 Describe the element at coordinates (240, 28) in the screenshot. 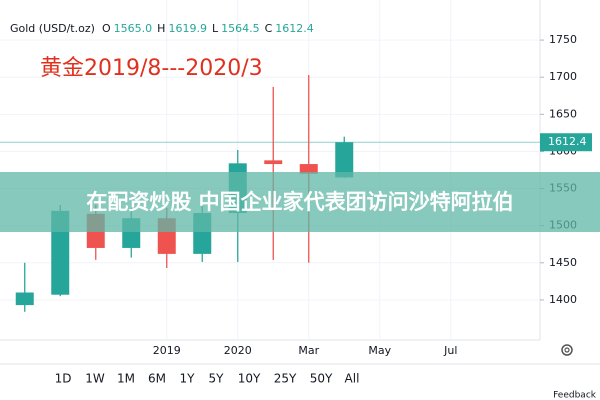

I see `header-value: 1564.5` at that location.